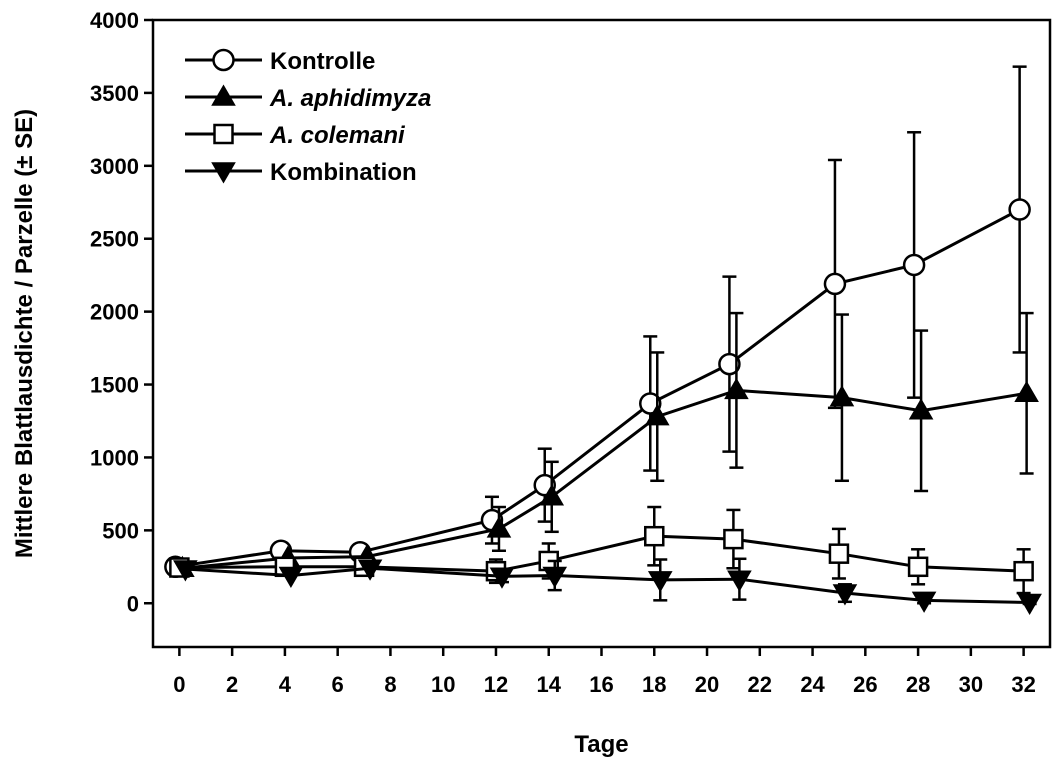  I want to click on x-tick-label: 22, so click(760, 684).